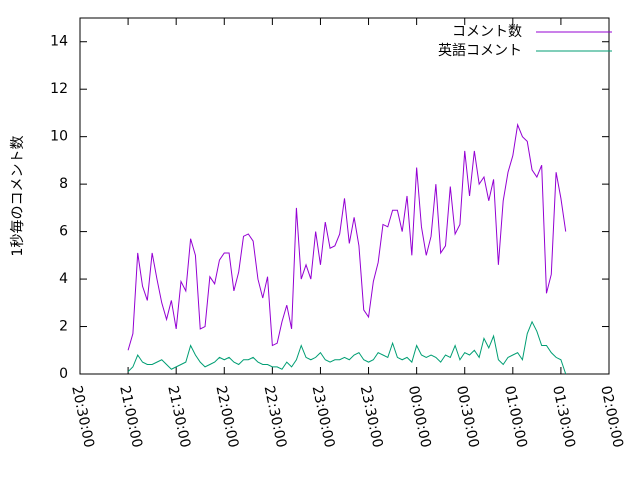 This screenshot has width=640, height=480. I want to click on x-tick-label: 21:30:00, so click(178, 416).